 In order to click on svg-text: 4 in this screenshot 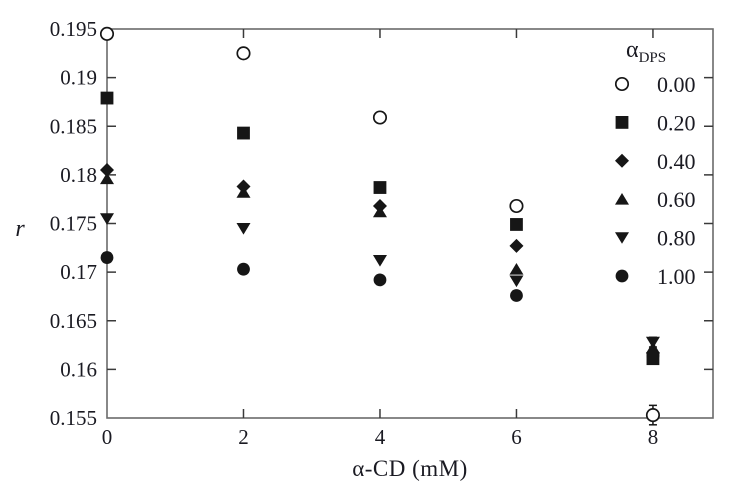, I will do `click(380, 437)`.